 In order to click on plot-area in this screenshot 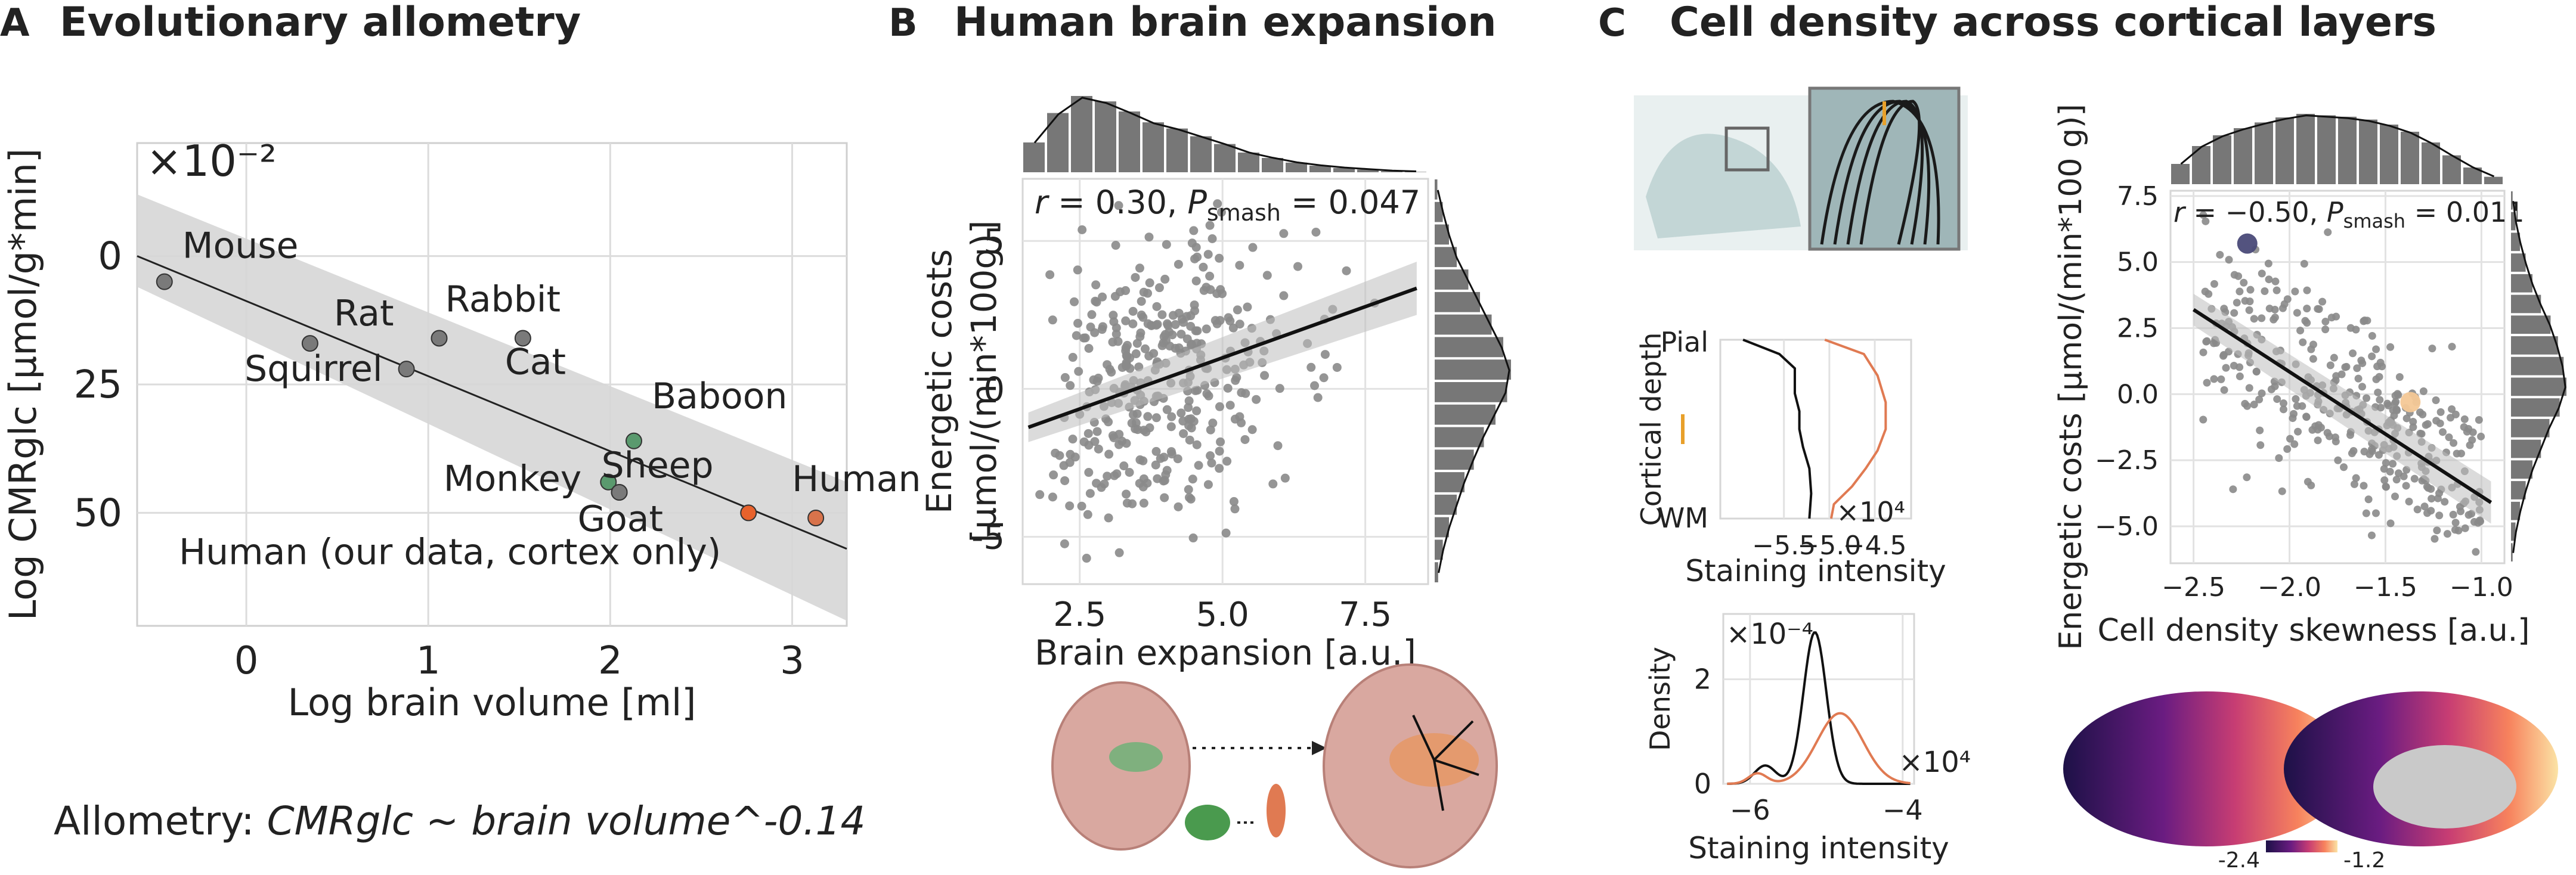, I will do `click(1816, 429)`.